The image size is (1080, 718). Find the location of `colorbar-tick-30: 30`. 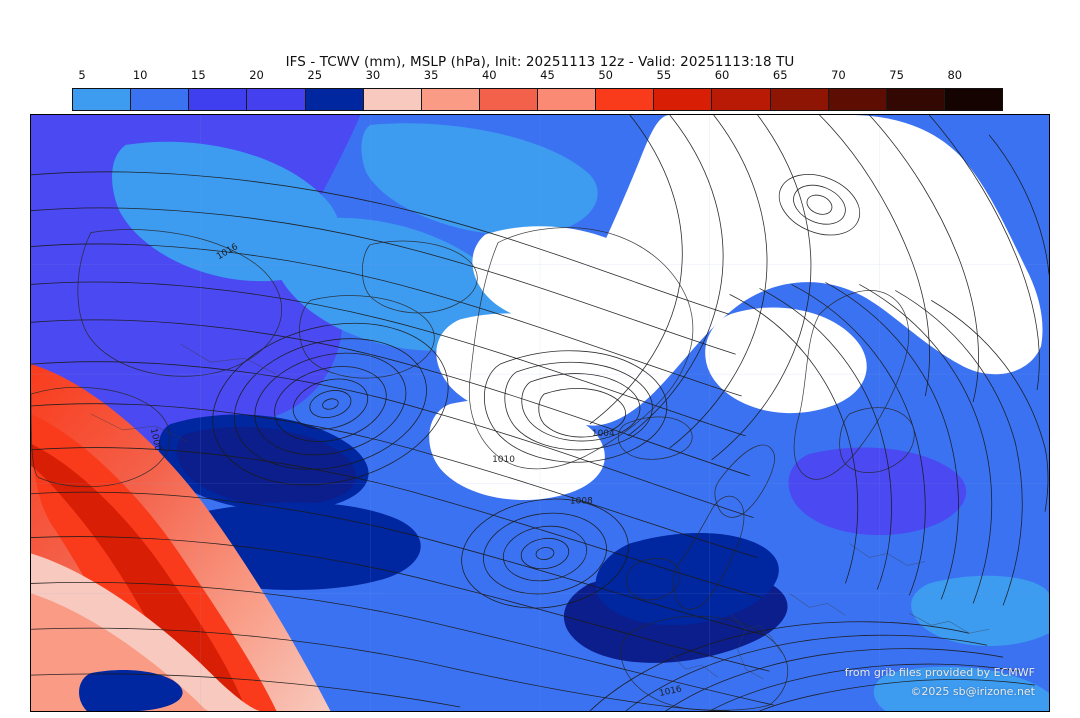

colorbar-tick-30: 30 is located at coordinates (373, 75).